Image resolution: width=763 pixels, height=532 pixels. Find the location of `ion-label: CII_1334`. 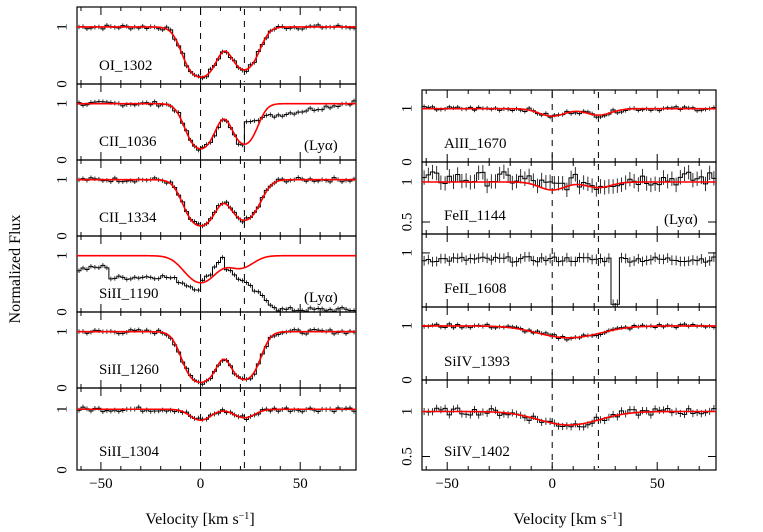

ion-label: CII_1334 is located at coordinates (128, 218).